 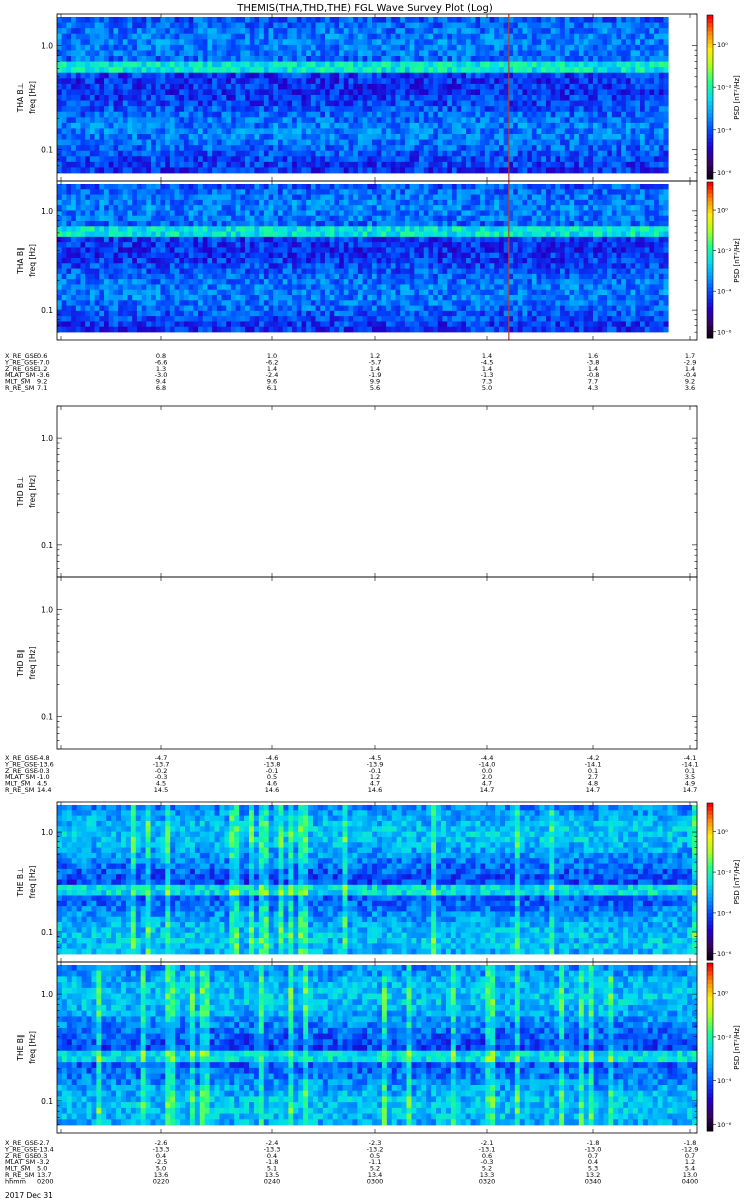 I want to click on ephemeris-value: -13.9, so click(x=375, y=764).